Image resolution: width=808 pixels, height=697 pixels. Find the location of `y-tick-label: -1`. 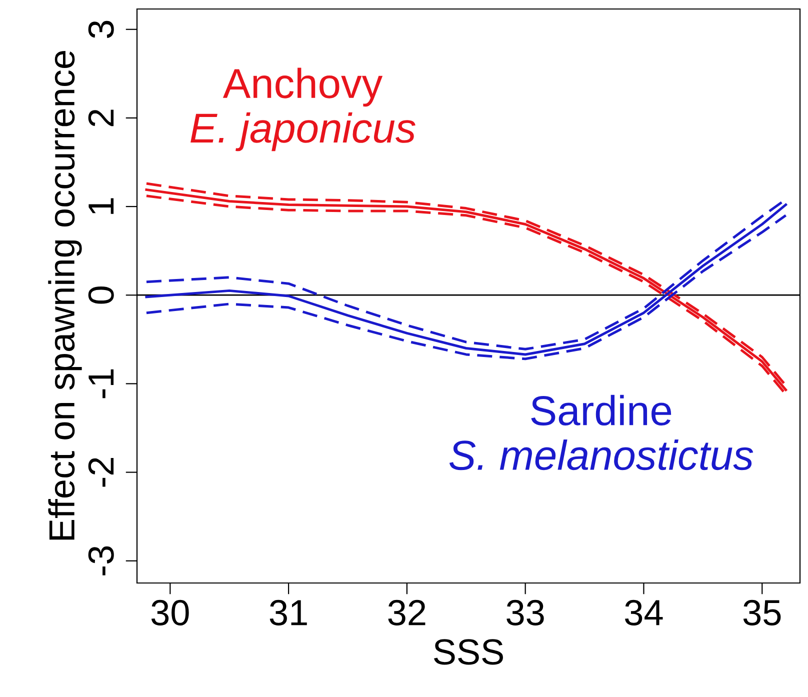

y-tick-label: -1 is located at coordinates (101, 383).